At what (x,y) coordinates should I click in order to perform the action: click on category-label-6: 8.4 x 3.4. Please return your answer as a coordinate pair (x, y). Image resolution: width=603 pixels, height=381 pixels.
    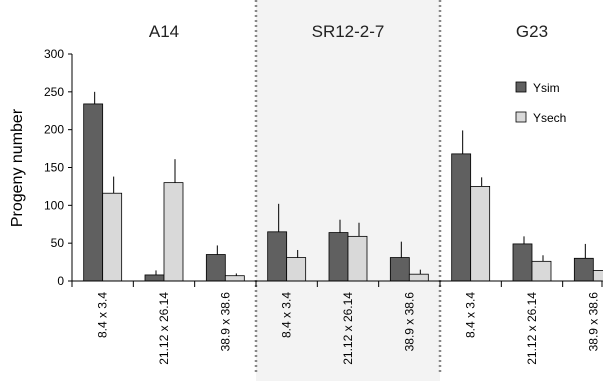
    Looking at the image, I should click on (471, 315).